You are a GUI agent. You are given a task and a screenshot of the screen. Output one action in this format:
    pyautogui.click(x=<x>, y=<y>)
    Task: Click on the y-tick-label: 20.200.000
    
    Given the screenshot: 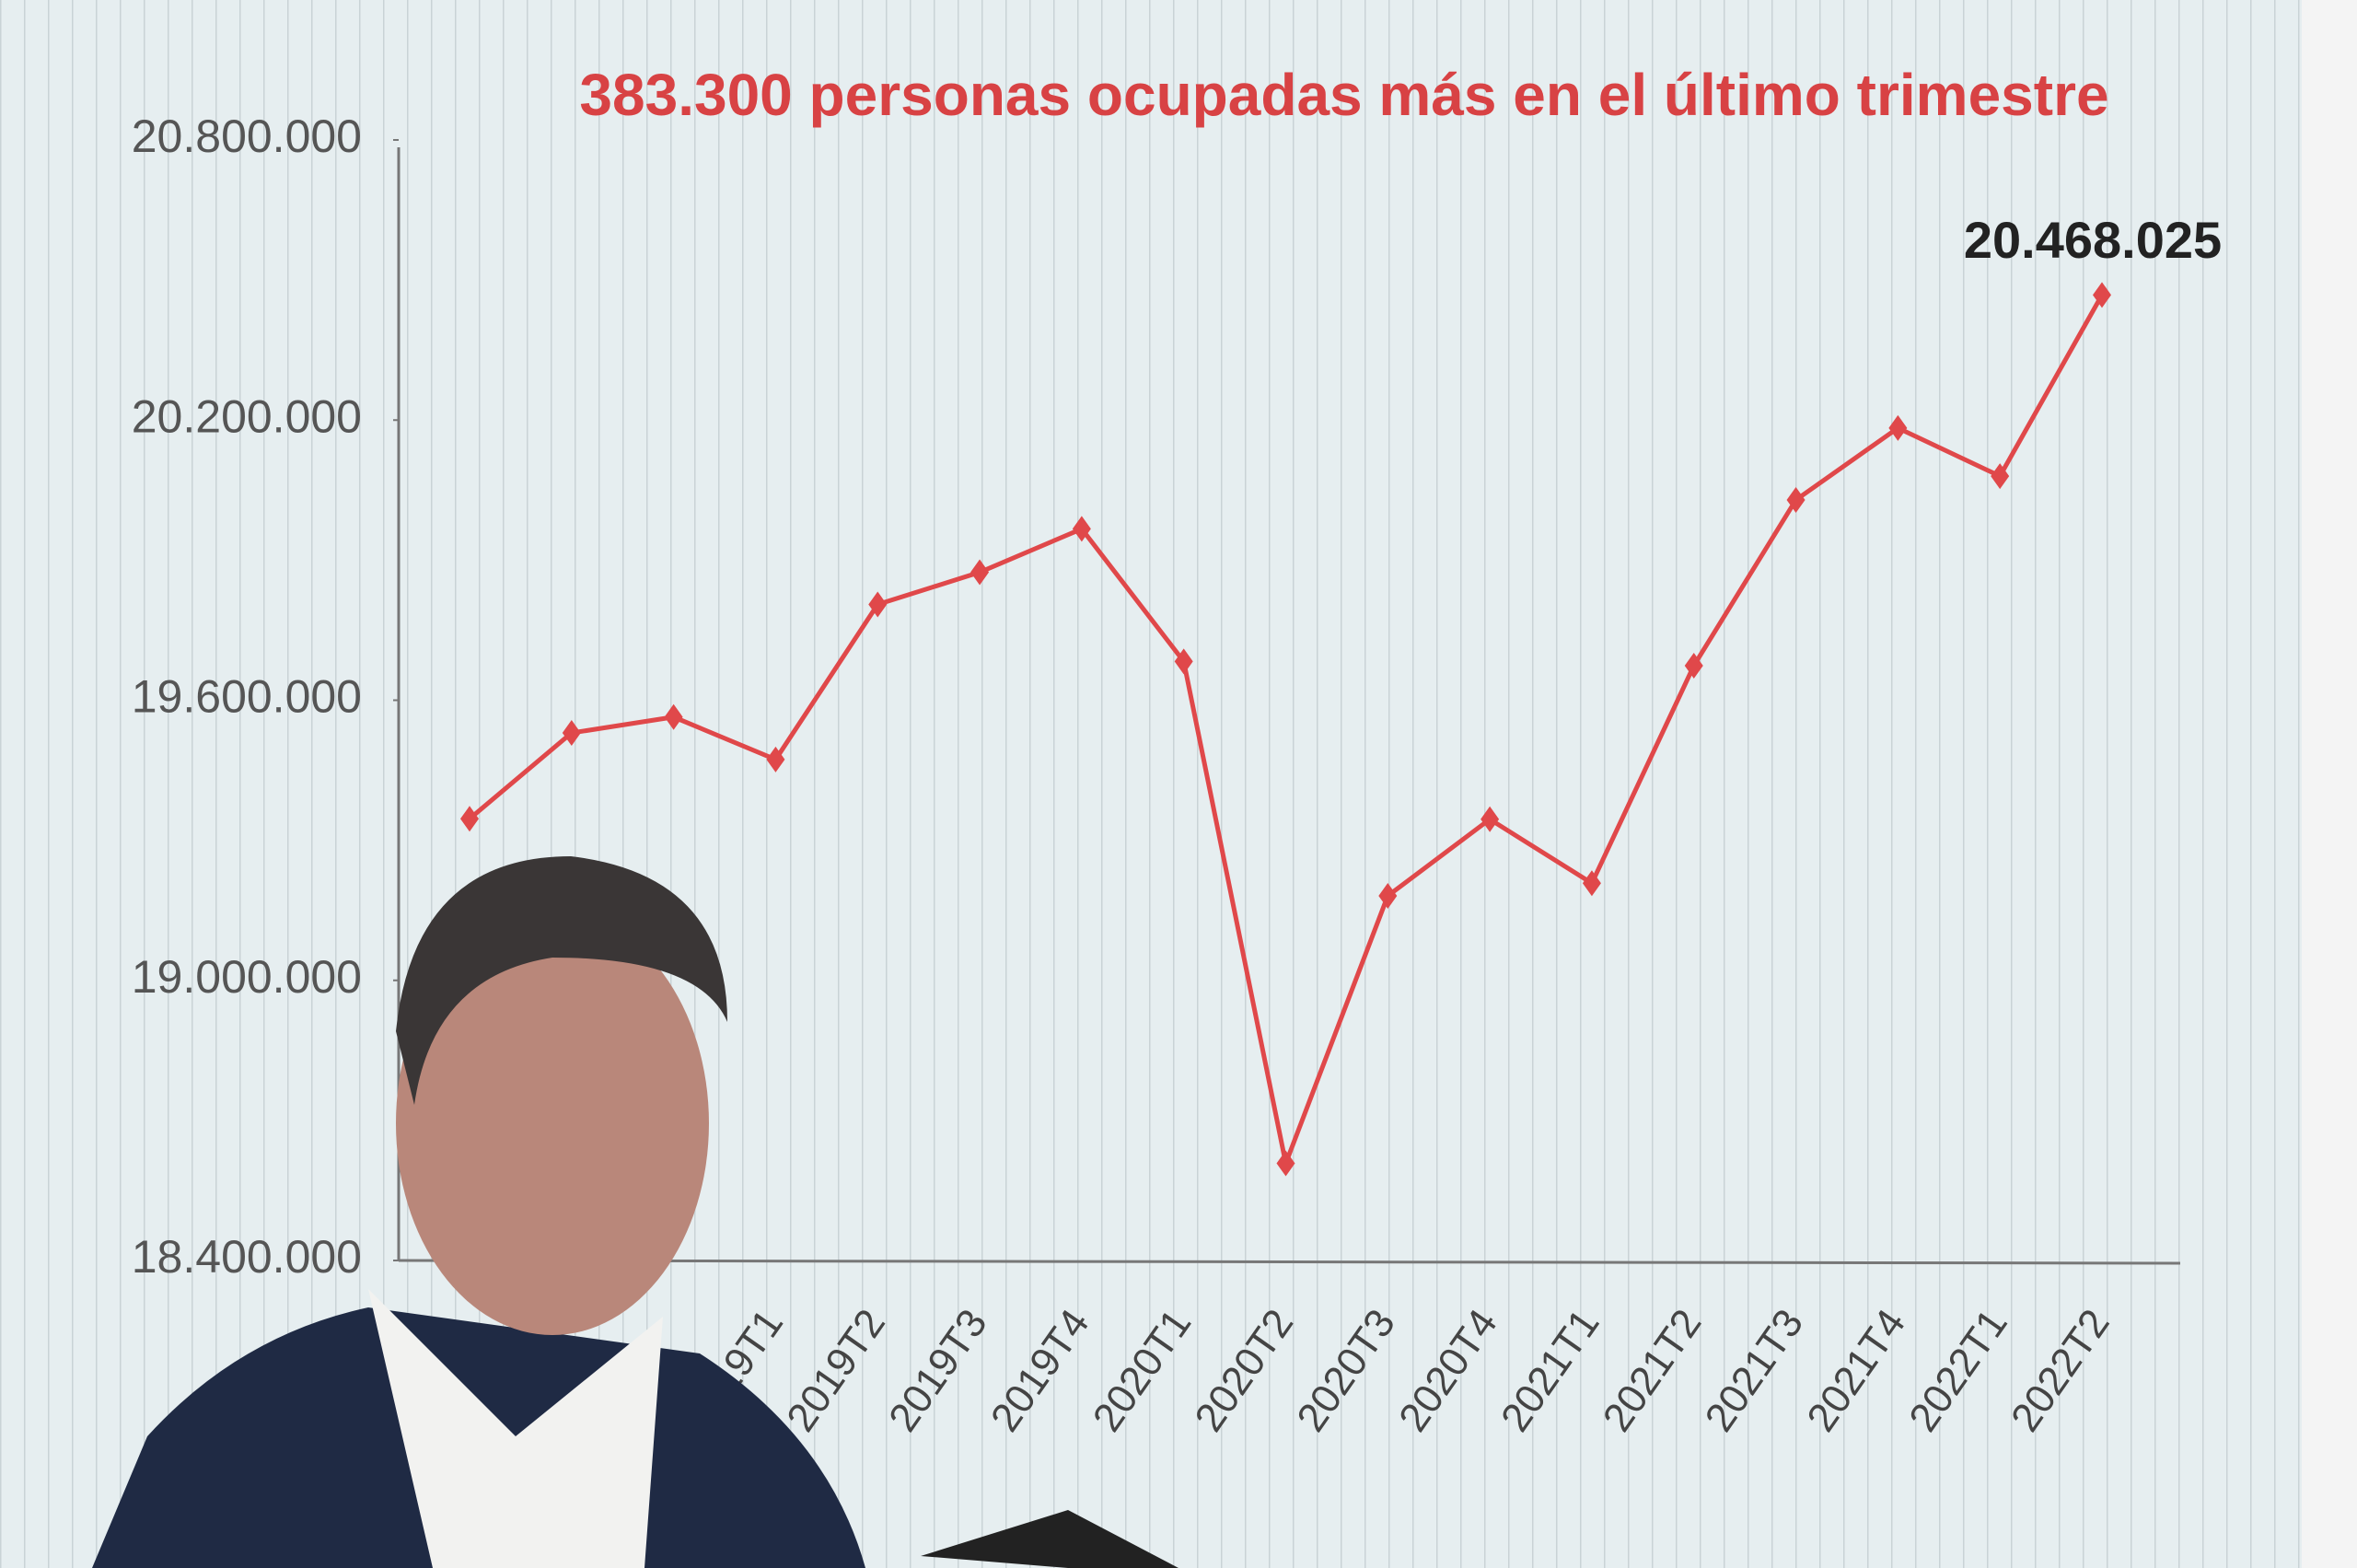 What is the action you would take?
    pyautogui.click(x=247, y=416)
    